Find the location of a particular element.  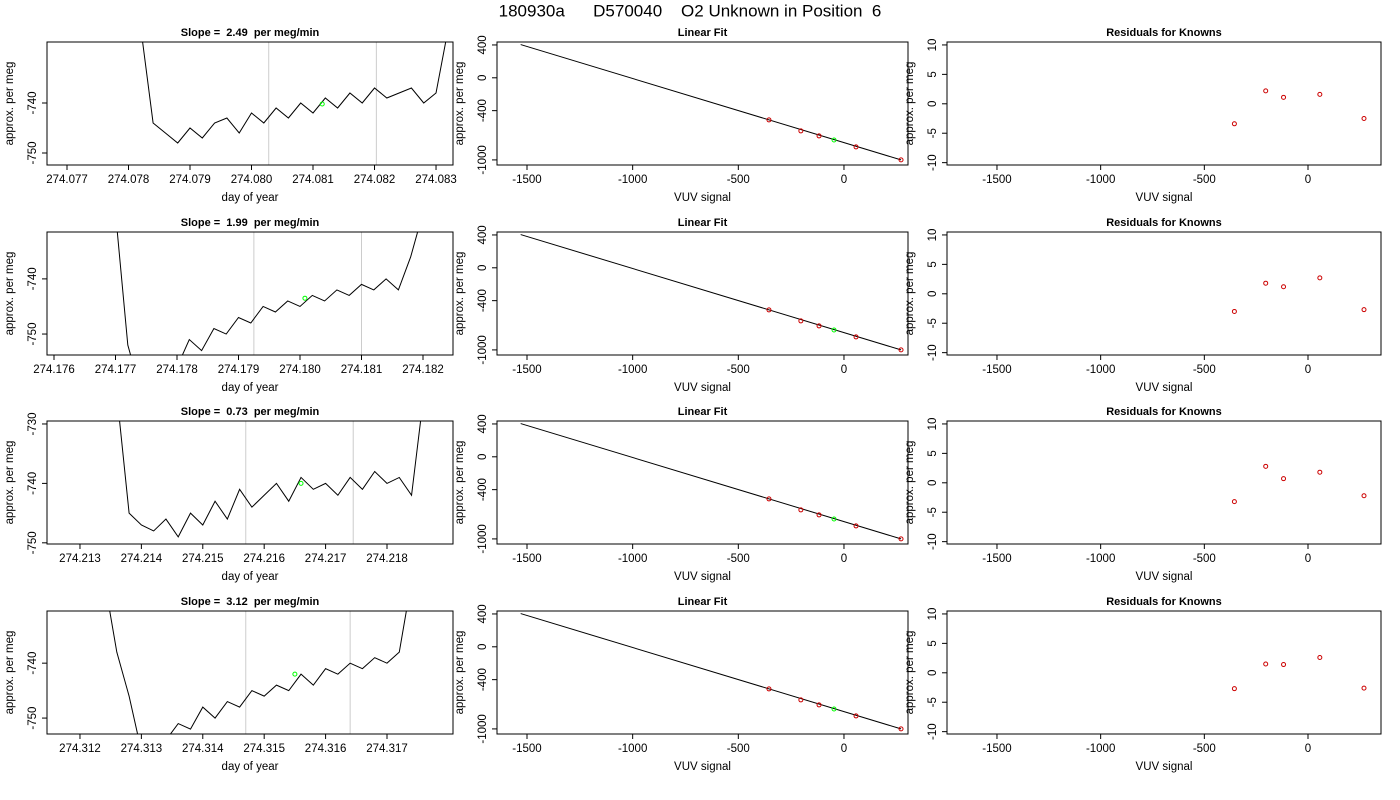

x-tick-label: 274.181 is located at coordinates (362, 370).